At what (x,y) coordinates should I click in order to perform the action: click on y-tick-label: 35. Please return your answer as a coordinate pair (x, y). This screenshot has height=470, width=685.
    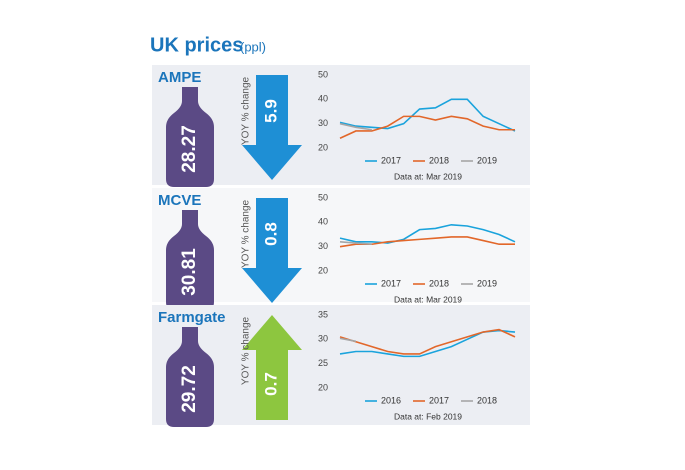
    Looking at the image, I should click on (323, 314).